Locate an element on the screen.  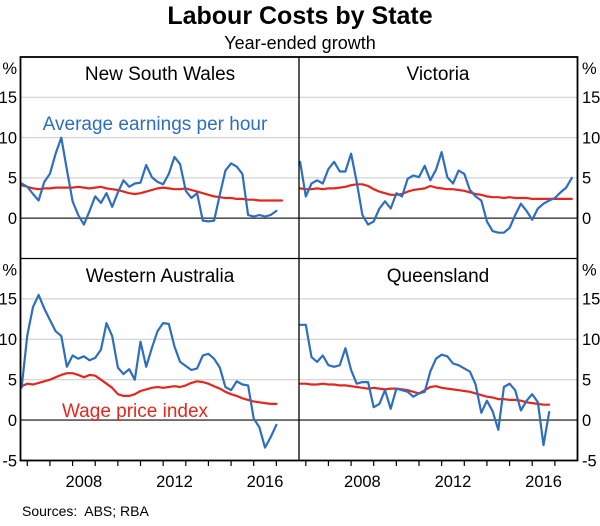
earnings-line-new-south-wales is located at coordinates (149, 181).